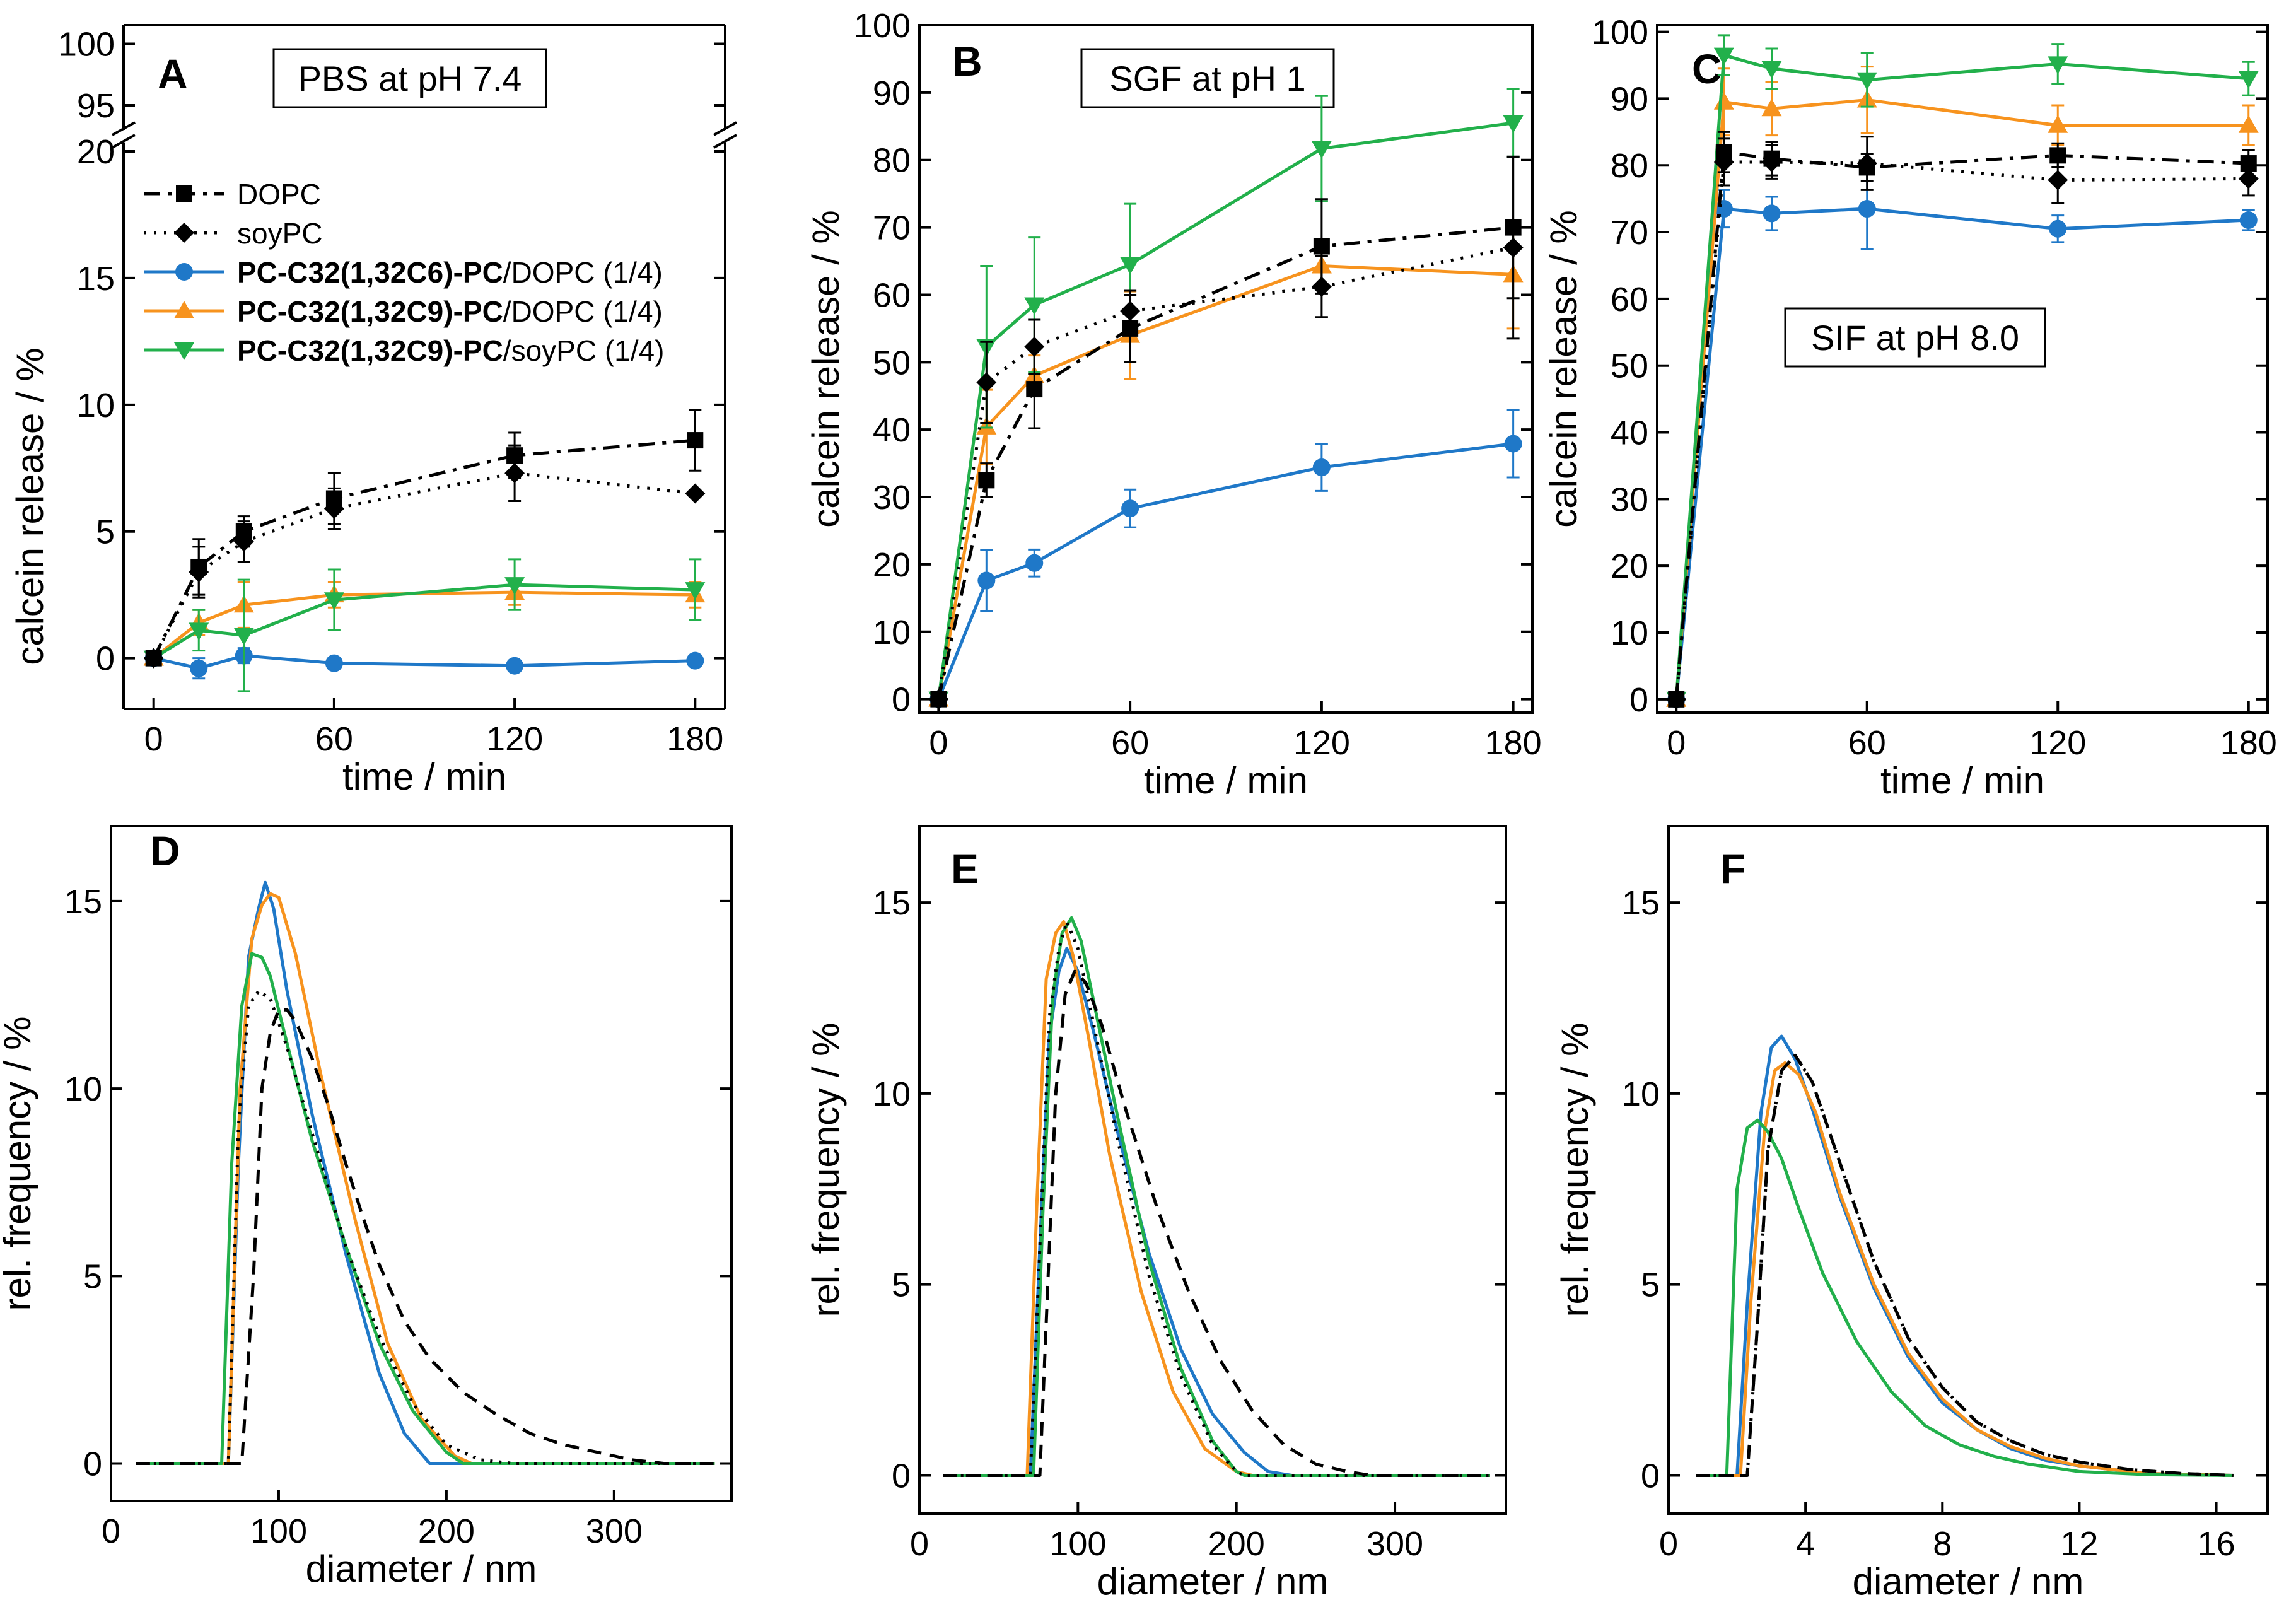 The height and width of the screenshot is (1600, 2296). I want to click on y-axis-label: calcein release / %, so click(30, 506).